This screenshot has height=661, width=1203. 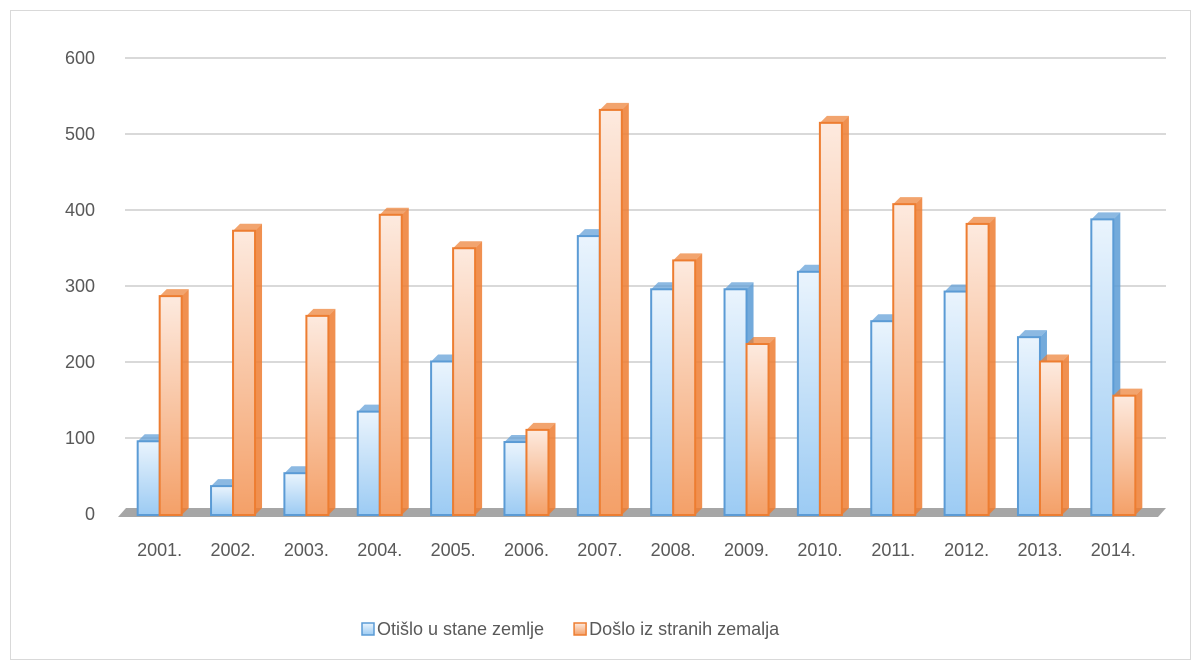 I want to click on y-tick-label: 300, so click(x=80, y=286).